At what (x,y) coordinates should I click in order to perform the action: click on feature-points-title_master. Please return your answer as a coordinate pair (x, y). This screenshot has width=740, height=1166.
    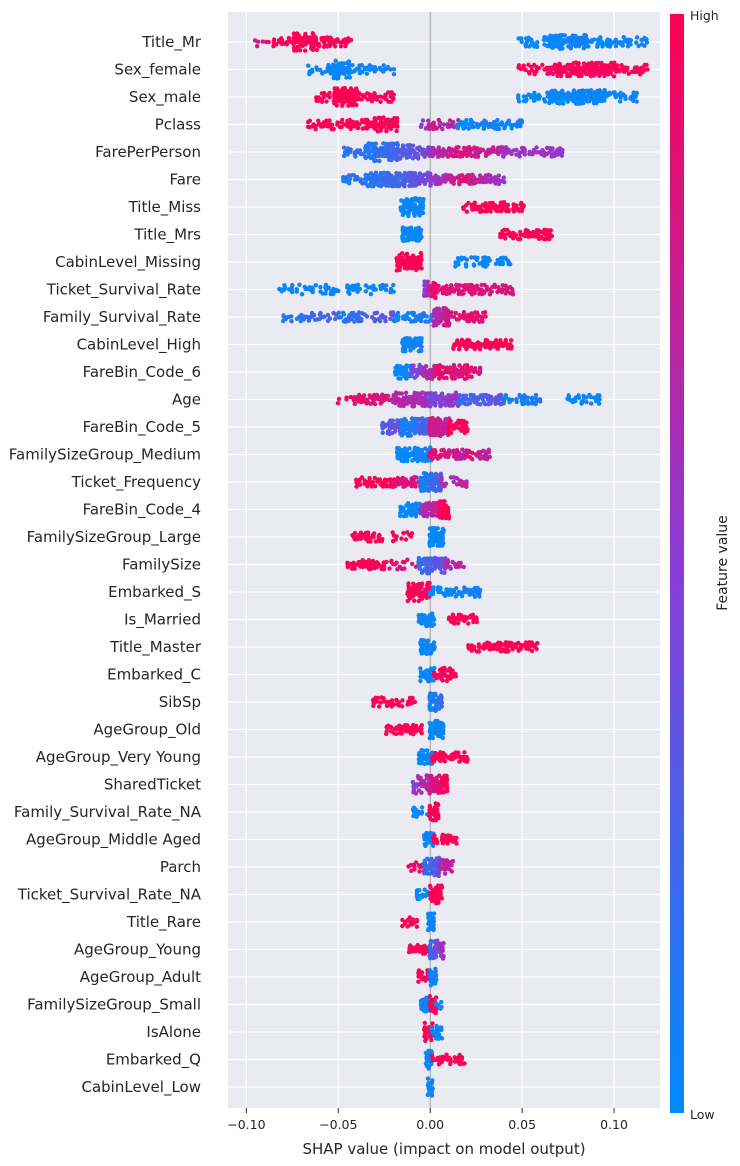
    Looking at the image, I should click on (479, 646).